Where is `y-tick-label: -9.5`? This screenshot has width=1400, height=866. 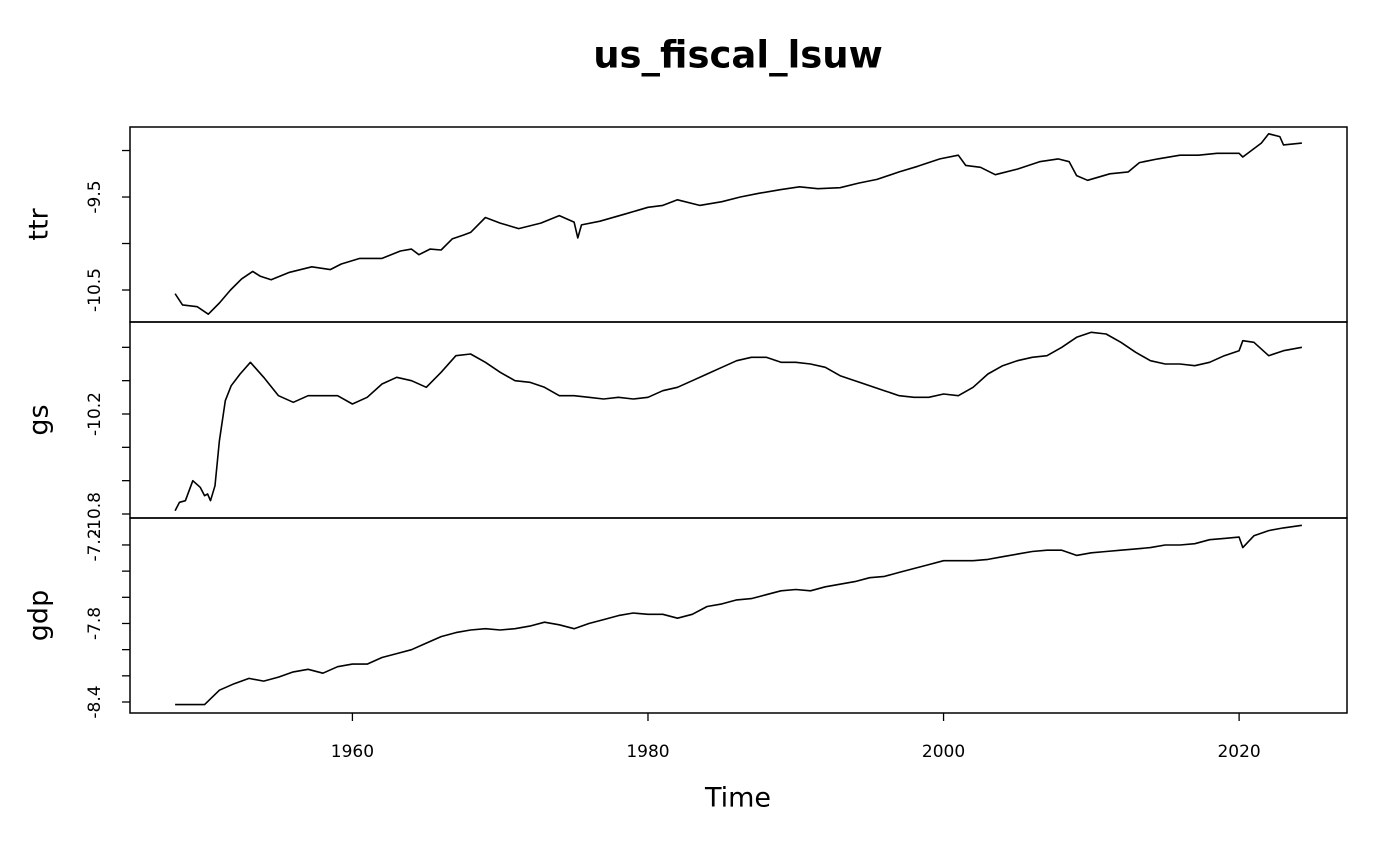 y-tick-label: -9.5 is located at coordinates (95, 196).